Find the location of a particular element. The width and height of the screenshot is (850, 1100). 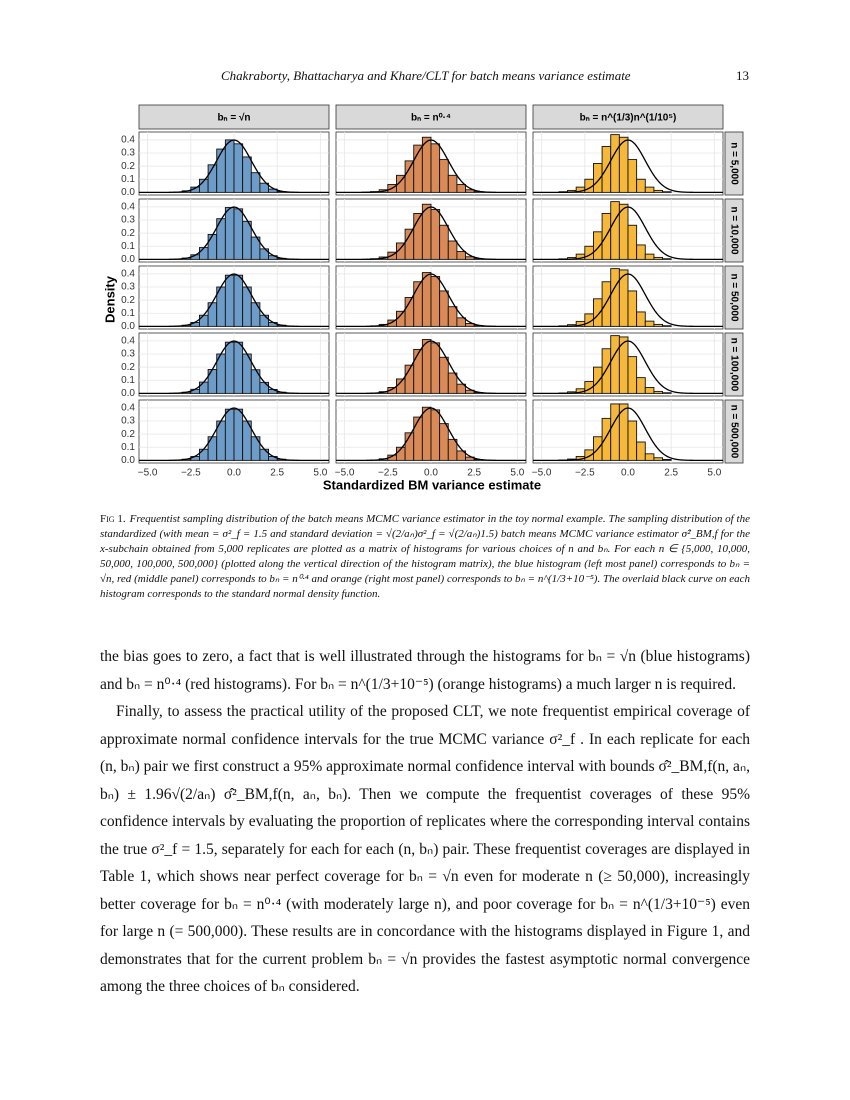

y-axis-label: Density is located at coordinates (109, 299).